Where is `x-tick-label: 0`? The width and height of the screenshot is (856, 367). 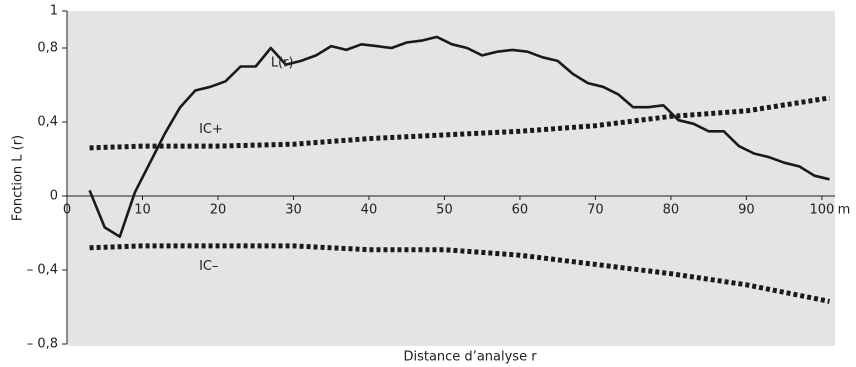
x-tick-label: 0 is located at coordinates (67, 210).